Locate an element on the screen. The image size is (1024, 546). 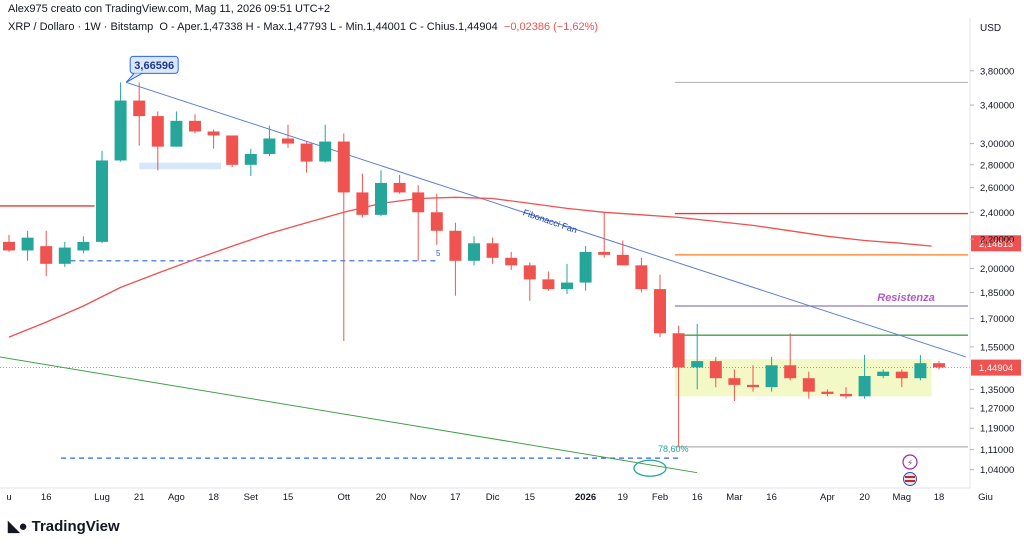
y-tick-label: 1,70000 is located at coordinates (997, 319).